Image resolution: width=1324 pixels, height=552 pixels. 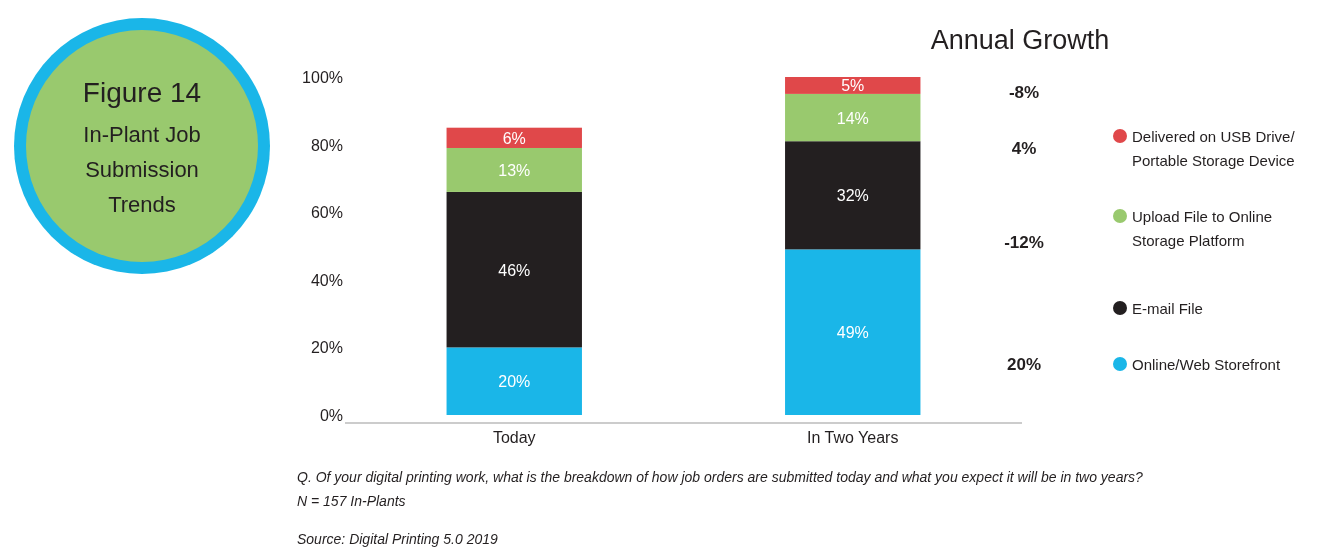 What do you see at coordinates (720, 477) in the screenshot?
I see `text: Q. Of your digital printing work, what is the breakdown of how job orders are submitted today and what you expect it will be in two years?` at bounding box center [720, 477].